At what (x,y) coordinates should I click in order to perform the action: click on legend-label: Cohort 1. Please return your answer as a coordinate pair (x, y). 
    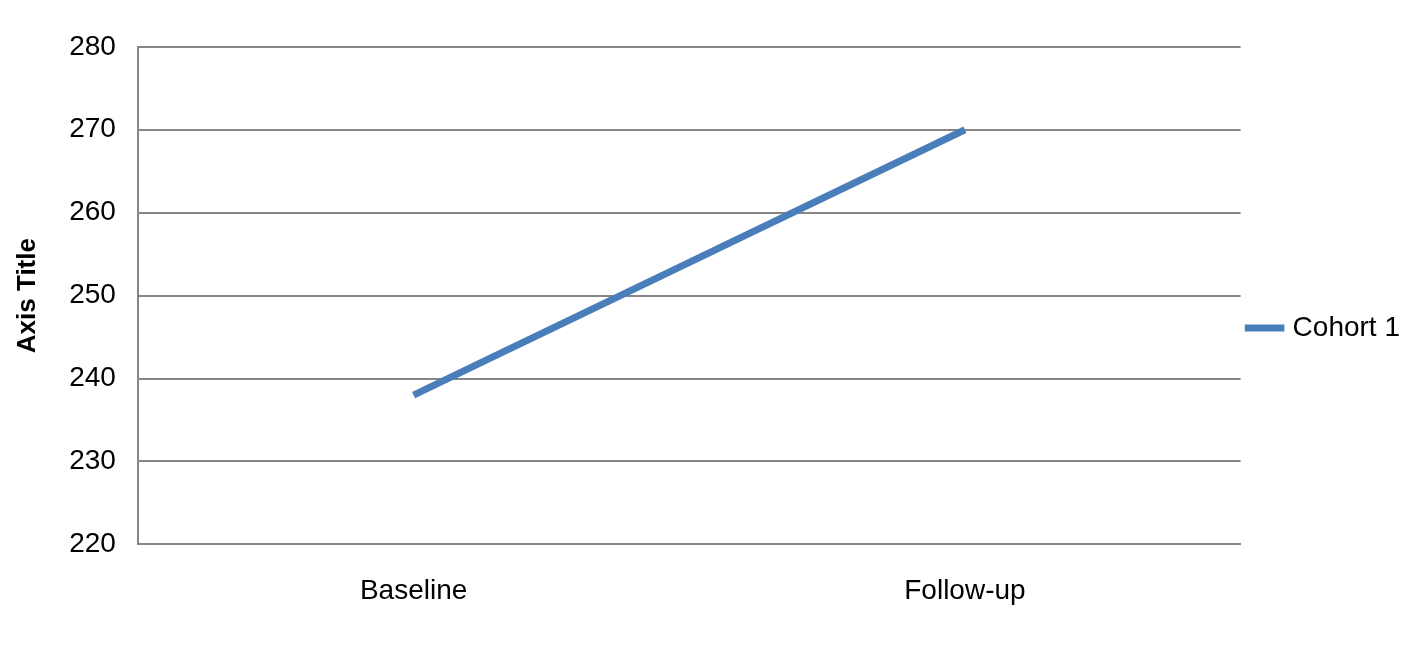
    Looking at the image, I should click on (1346, 326).